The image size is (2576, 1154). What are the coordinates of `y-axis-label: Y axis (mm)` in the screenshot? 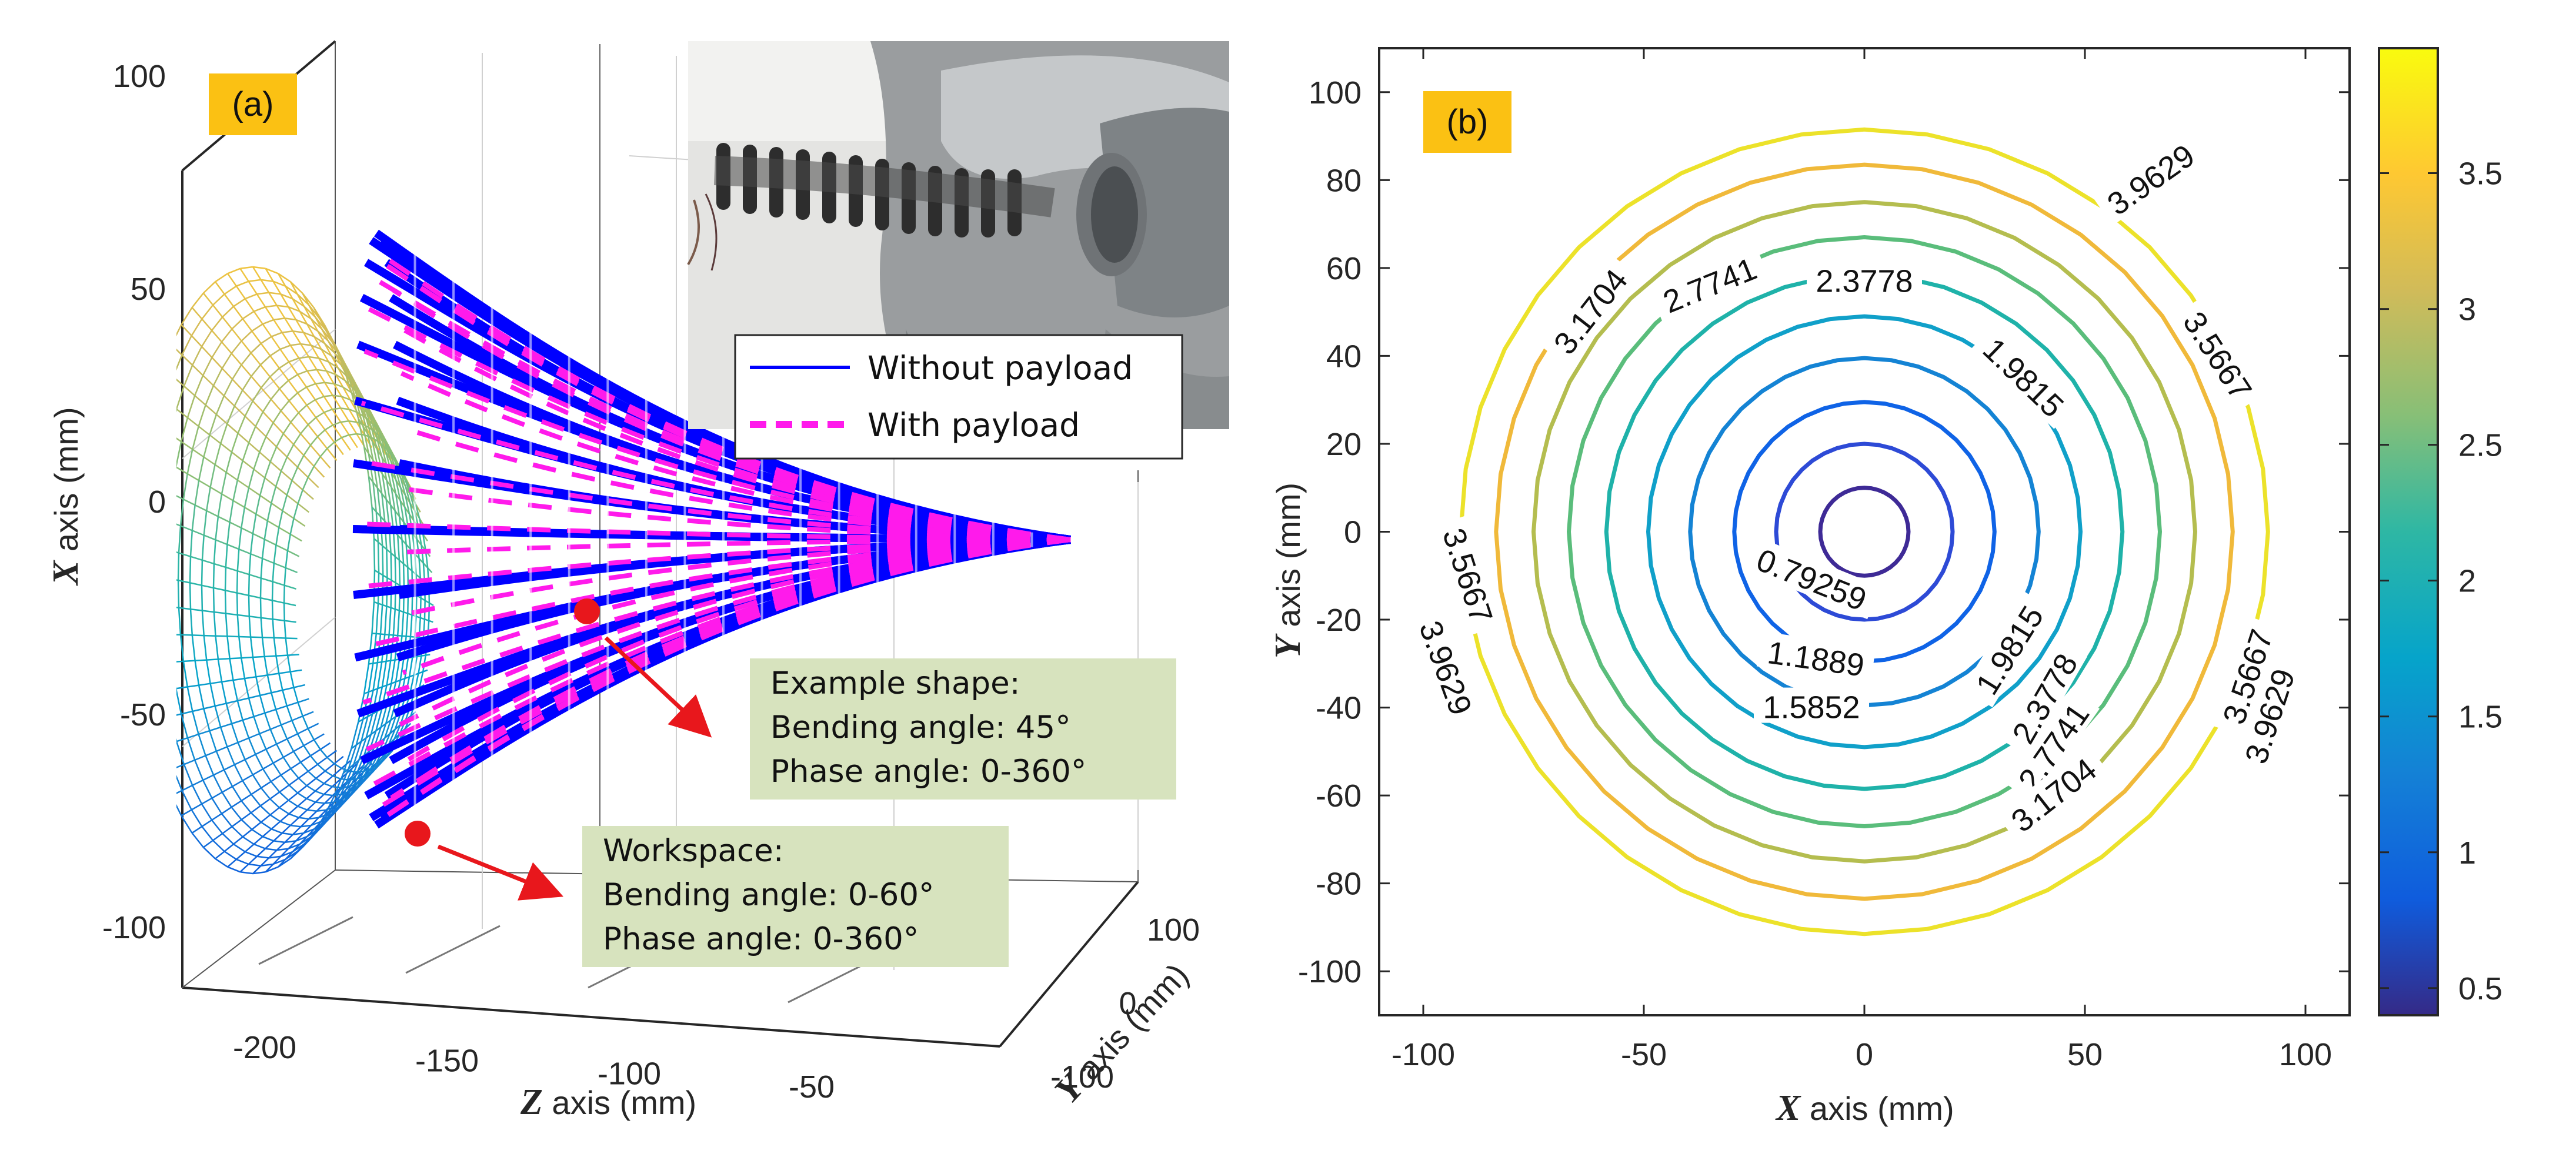 It's located at (1122, 1032).